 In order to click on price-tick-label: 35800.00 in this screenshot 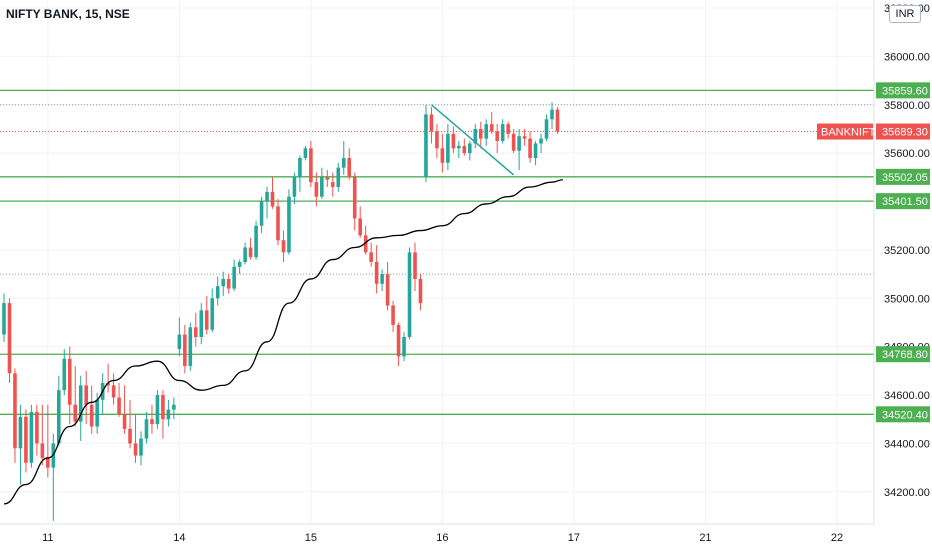, I will do `click(907, 106)`.